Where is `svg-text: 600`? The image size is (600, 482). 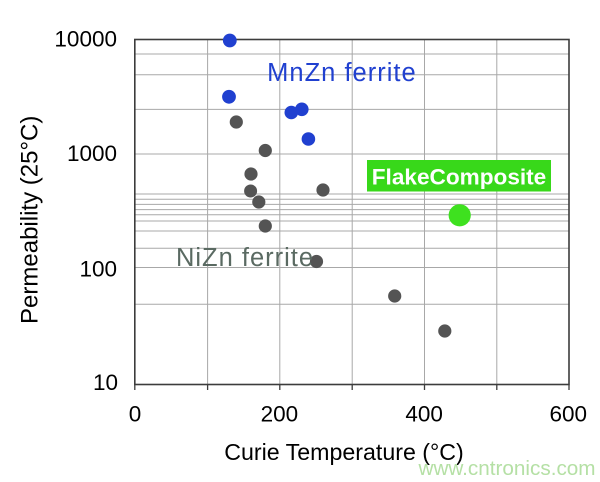 svg-text: 600 is located at coordinates (569, 414).